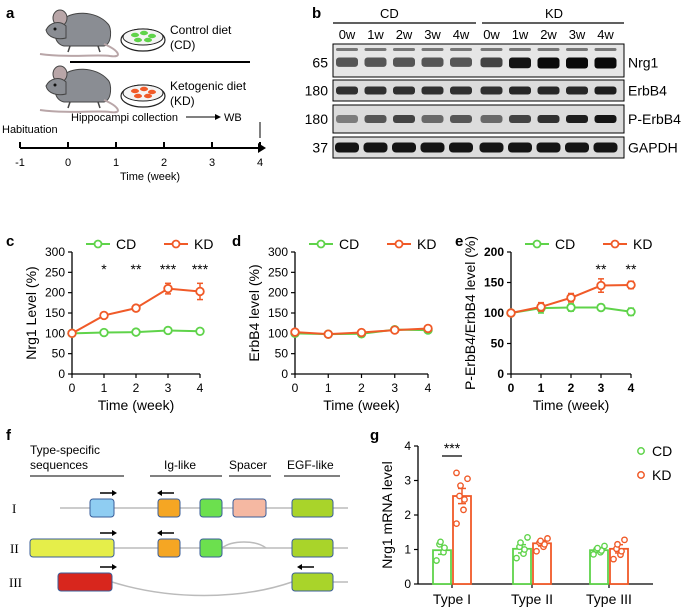 The image size is (685, 614). What do you see at coordinates (312, 582) in the screenshot?
I see `egf-segment` at bounding box center [312, 582].